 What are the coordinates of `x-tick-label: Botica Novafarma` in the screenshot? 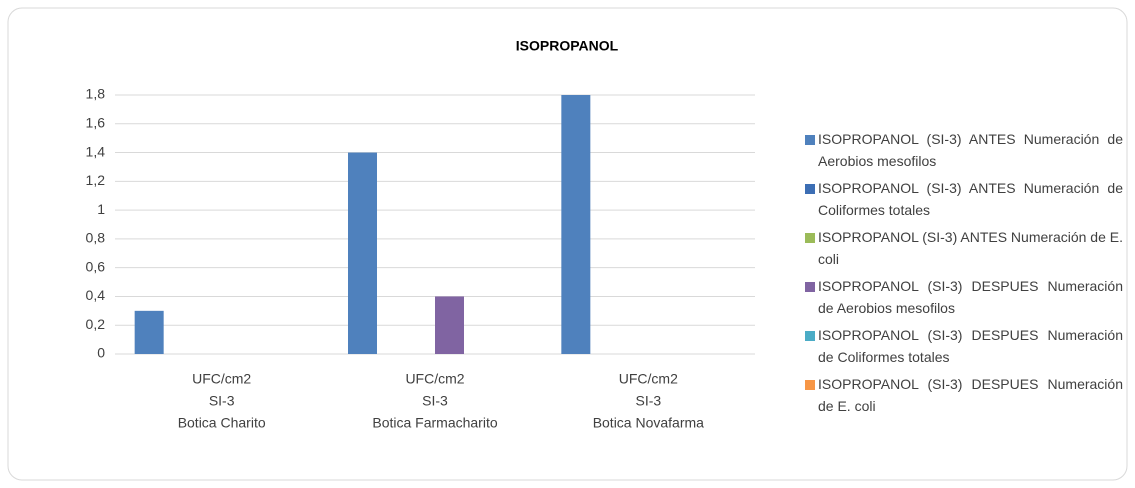 It's located at (648, 423).